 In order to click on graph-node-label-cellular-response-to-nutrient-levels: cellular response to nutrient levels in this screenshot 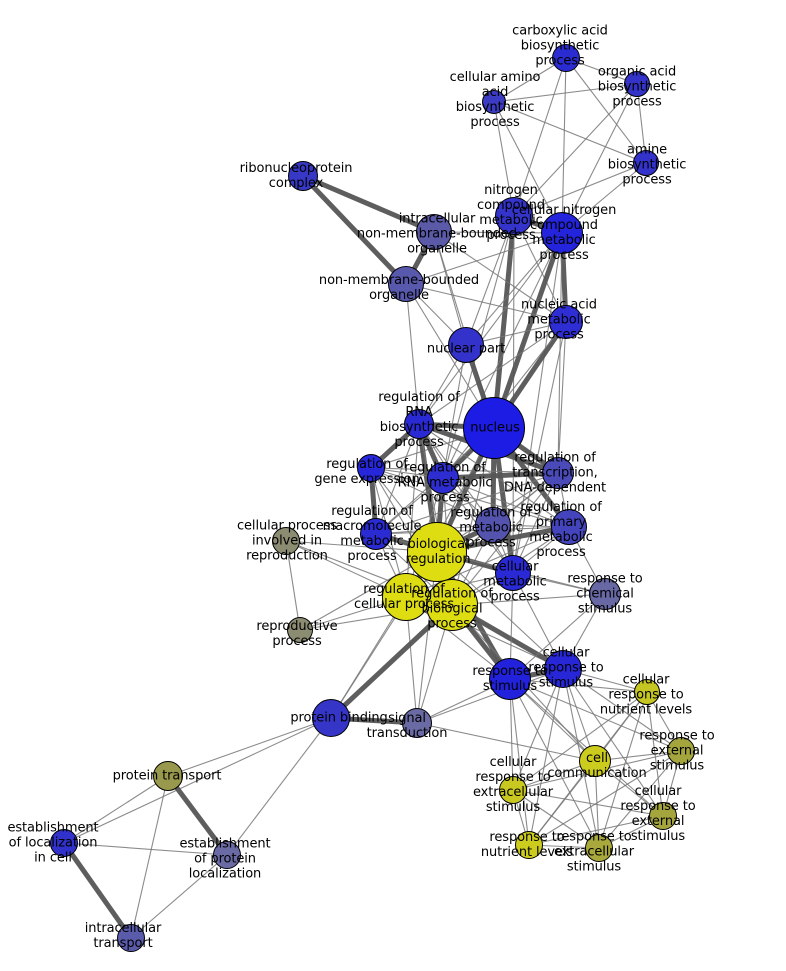, I will do `click(646, 695)`.